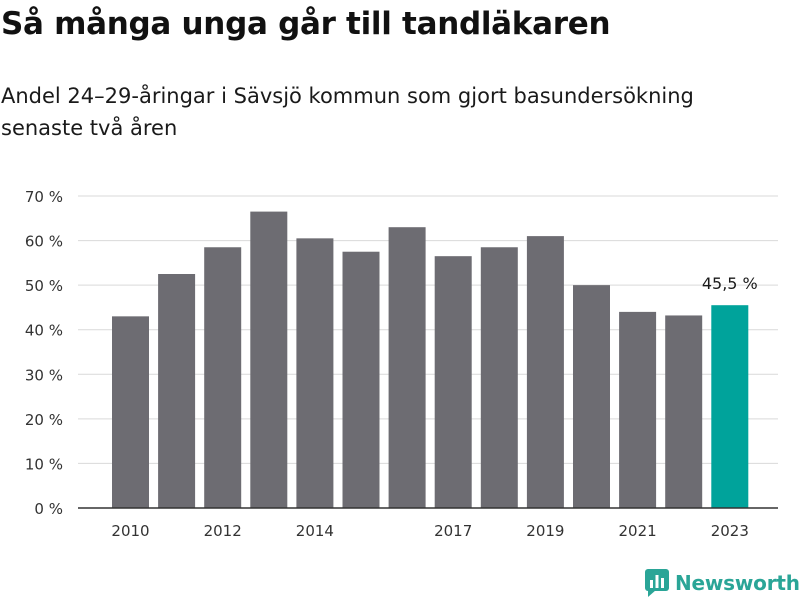  What do you see at coordinates (453, 531) in the screenshot?
I see `x-tick-label: 2017` at bounding box center [453, 531].